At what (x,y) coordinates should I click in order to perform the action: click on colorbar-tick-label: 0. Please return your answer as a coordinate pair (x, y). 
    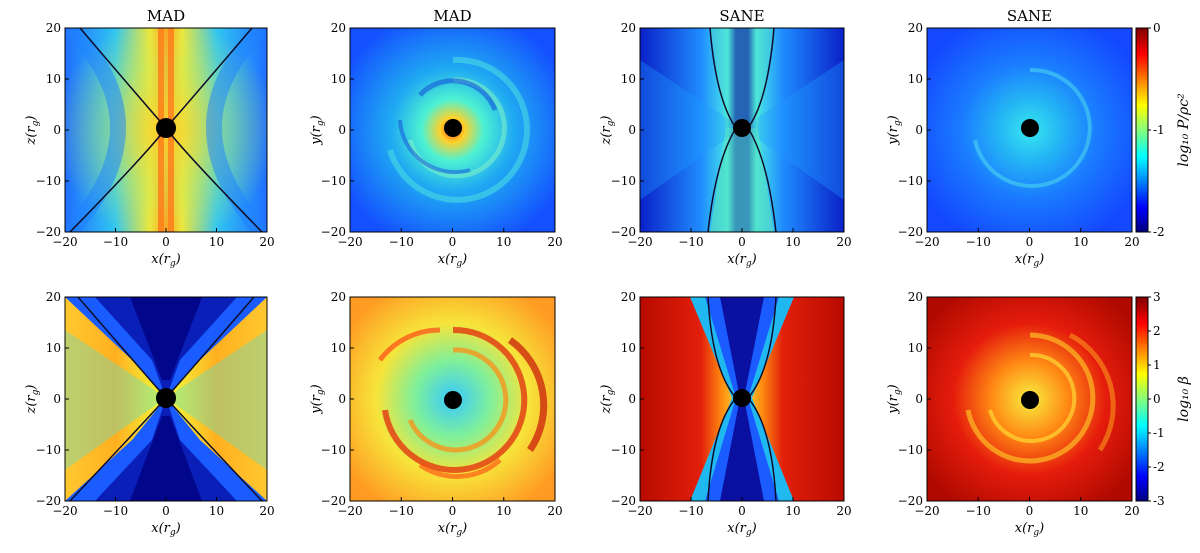
    Looking at the image, I should click on (1157, 399).